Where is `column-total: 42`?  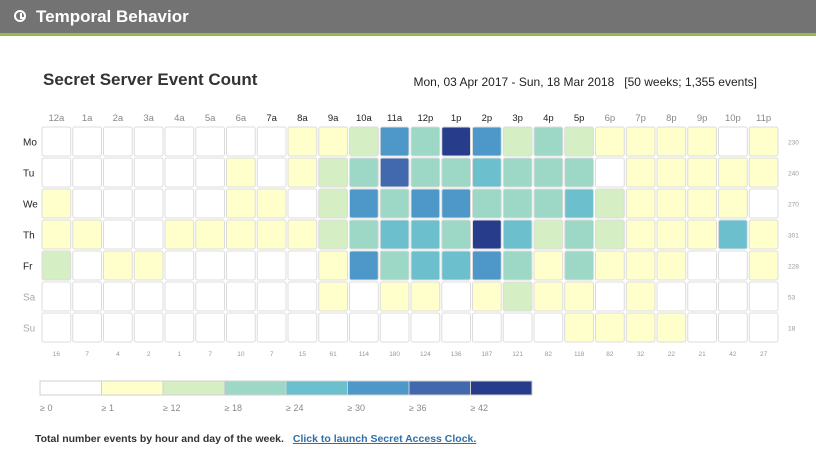
column-total: 42 is located at coordinates (733, 354).